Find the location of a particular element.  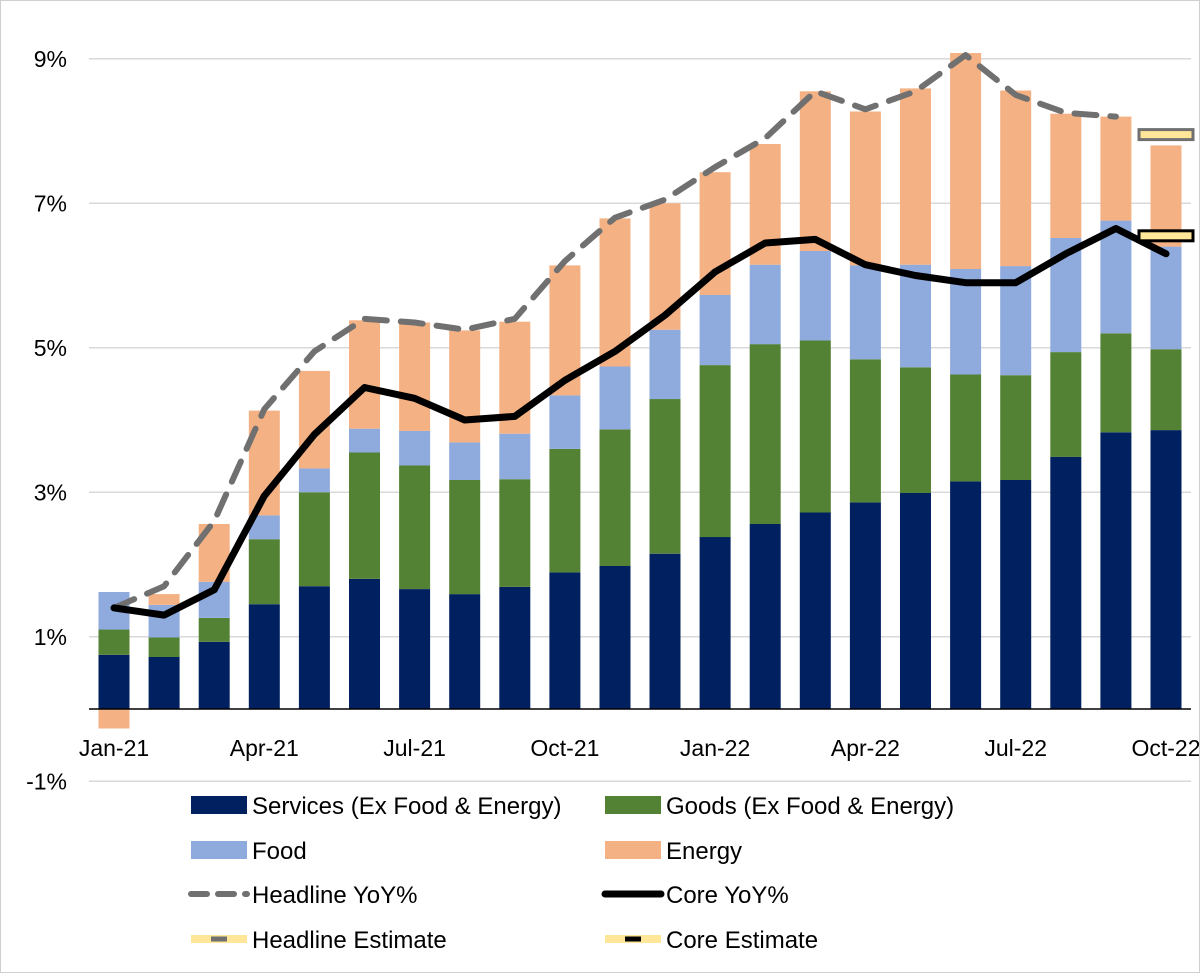

legend-item-core-yoy: Core YoY% is located at coordinates (695, 895).